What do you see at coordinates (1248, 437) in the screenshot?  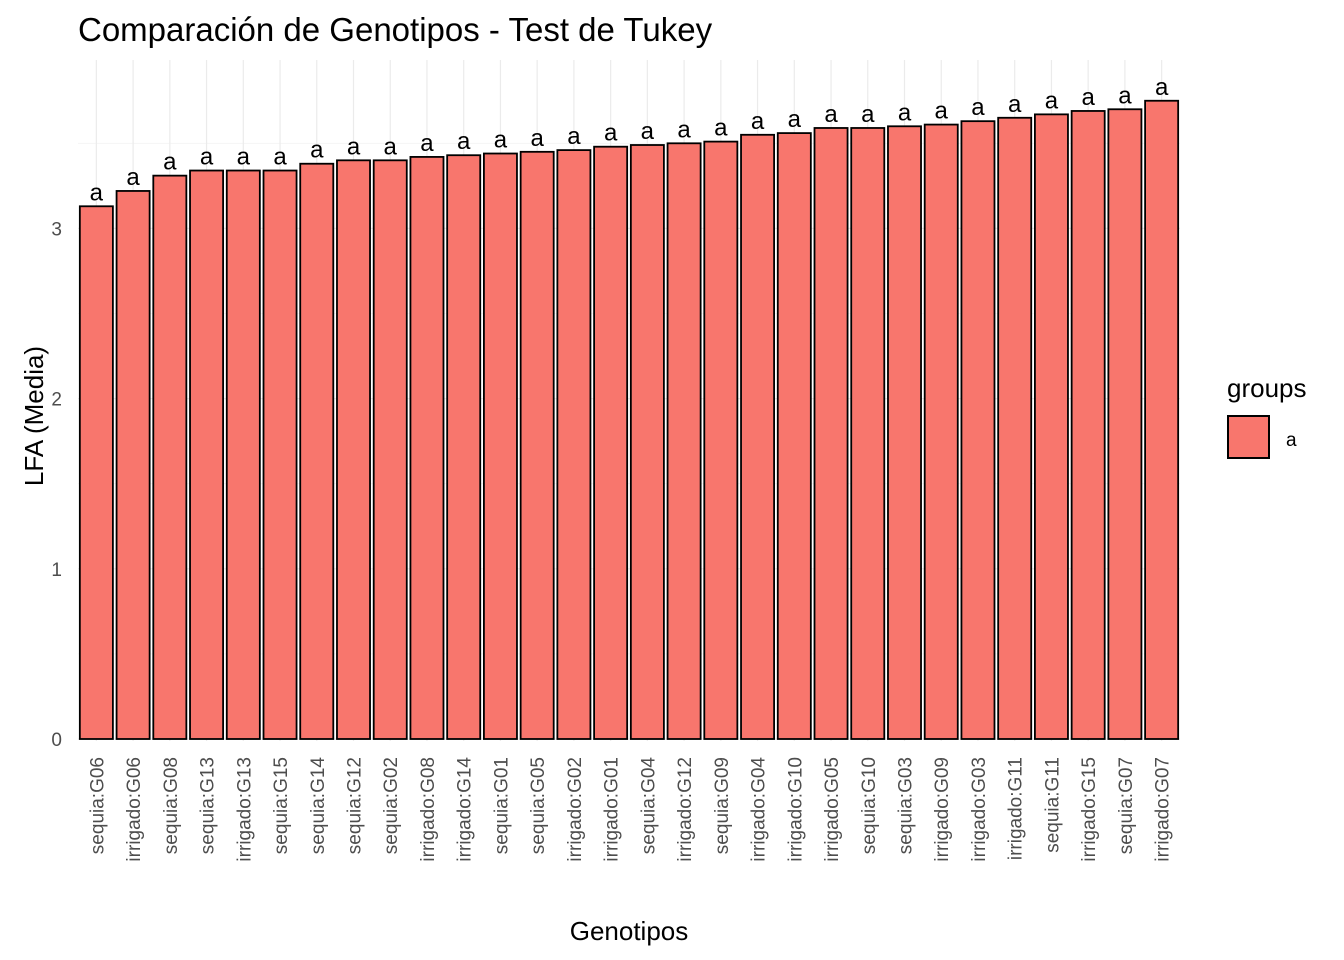 I see `legend-swatch` at bounding box center [1248, 437].